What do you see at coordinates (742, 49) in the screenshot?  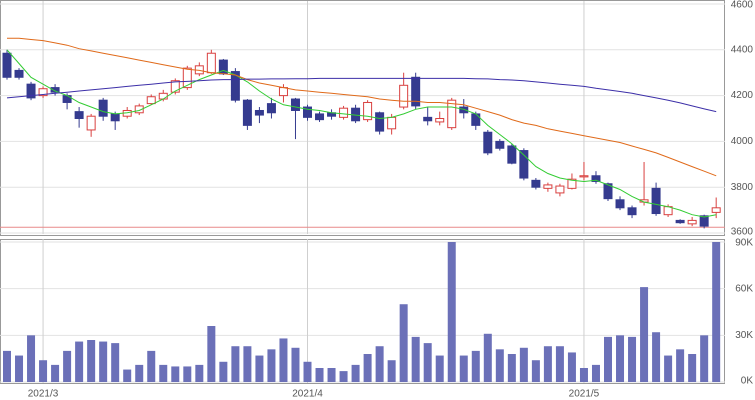 I see `y-tick-label: 4400` at bounding box center [742, 49].